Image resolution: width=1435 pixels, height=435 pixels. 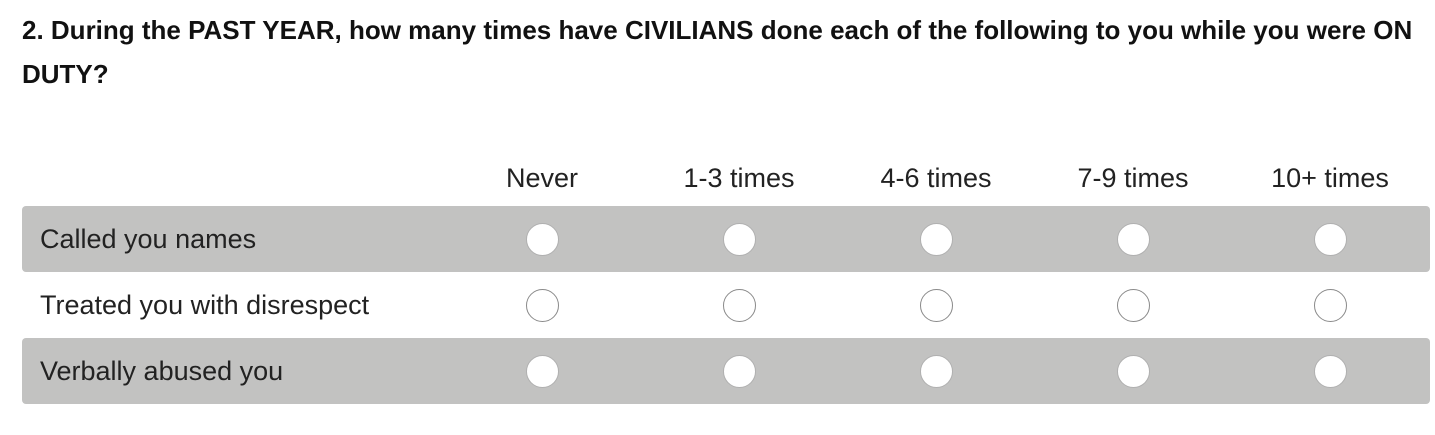 I want to click on radio-verbally-abused-4-6-times, so click(x=936, y=371).